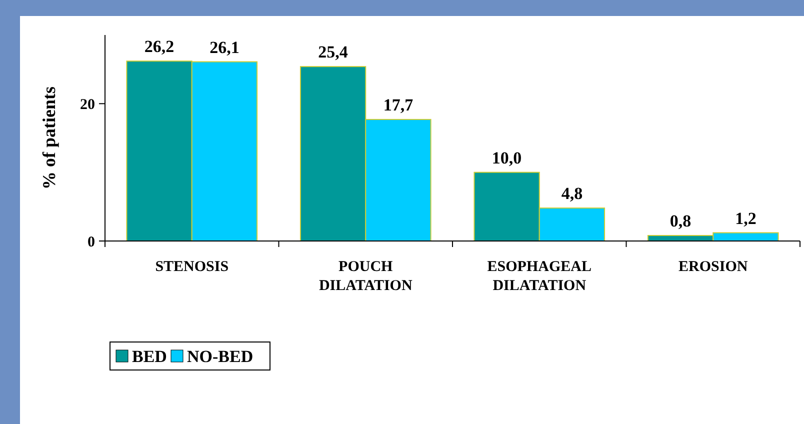  Describe the element at coordinates (681, 221) in the screenshot. I see `data-label: 0,8` at that location.